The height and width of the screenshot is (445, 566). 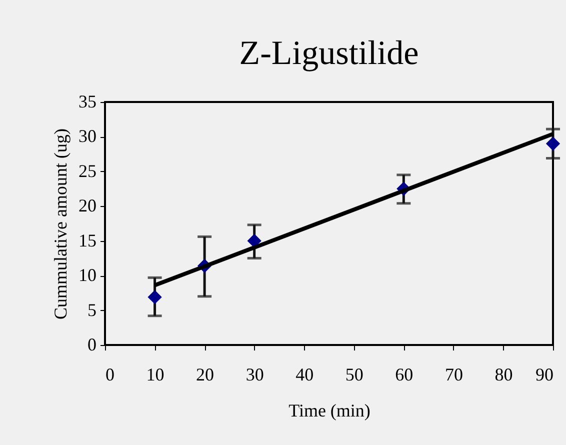 I want to click on y-tick-label: 30, so click(x=87, y=136).